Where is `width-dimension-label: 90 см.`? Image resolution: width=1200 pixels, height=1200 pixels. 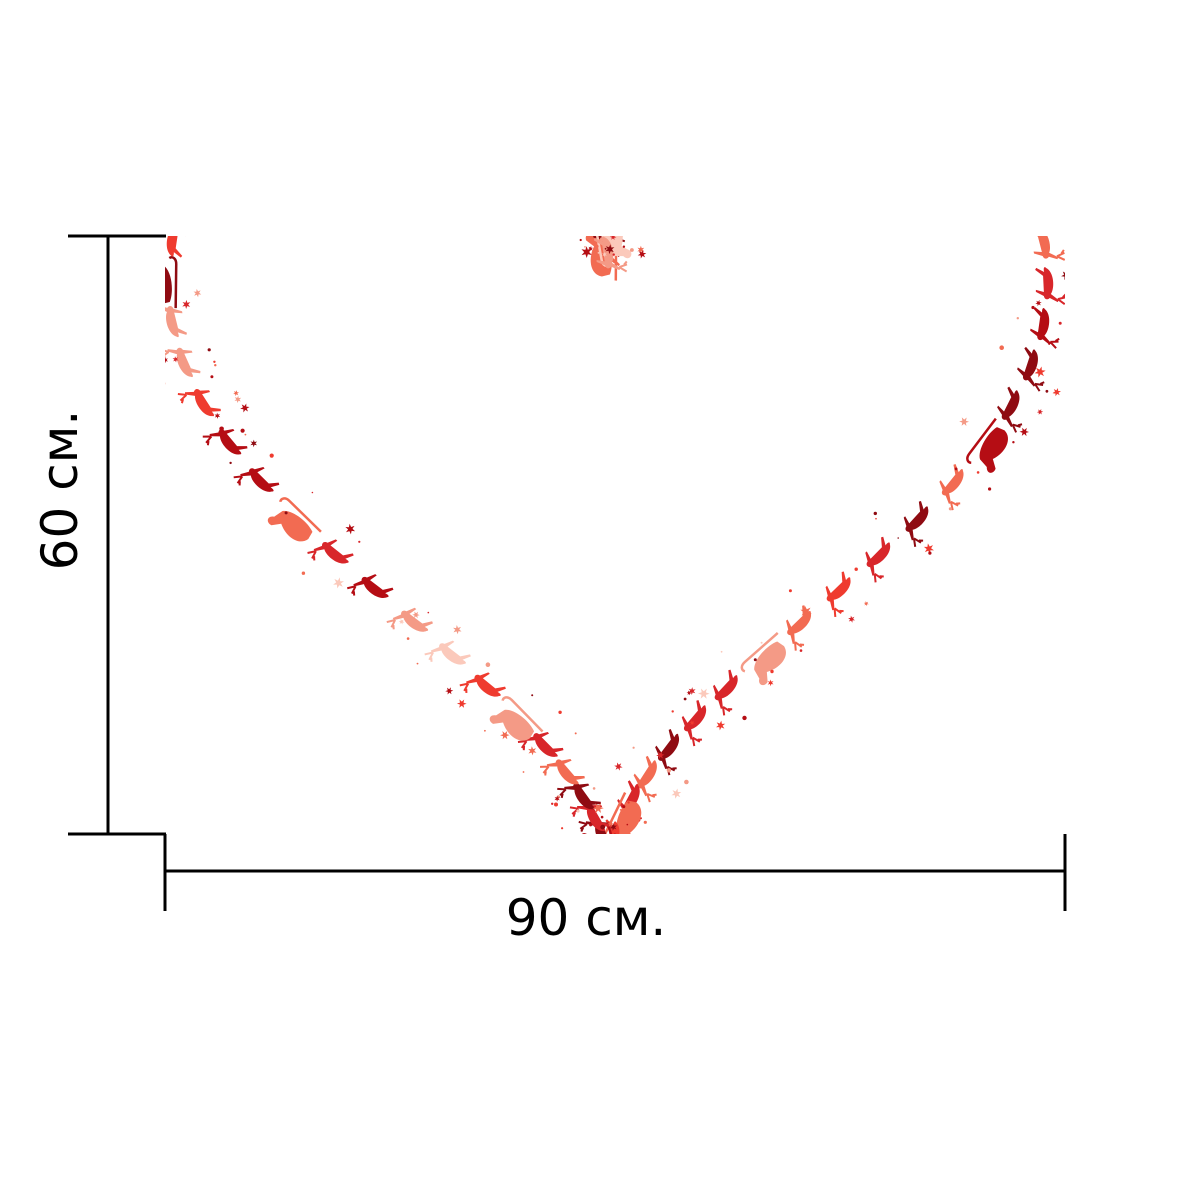
width-dimension-label: 90 см. is located at coordinates (586, 918).